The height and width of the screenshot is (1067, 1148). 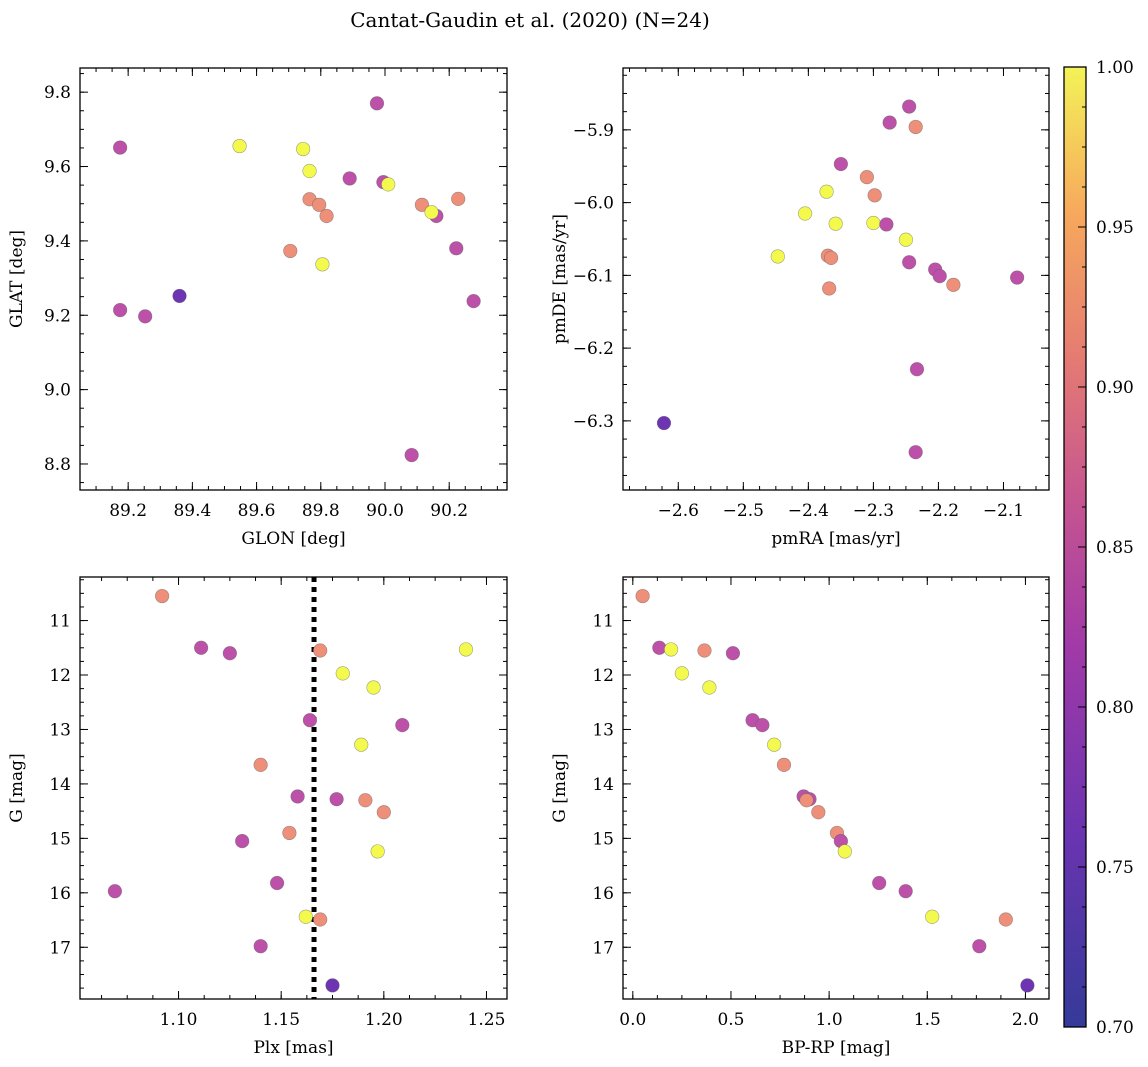 I want to click on x-axis-label: GLON [deg], so click(x=293, y=539).